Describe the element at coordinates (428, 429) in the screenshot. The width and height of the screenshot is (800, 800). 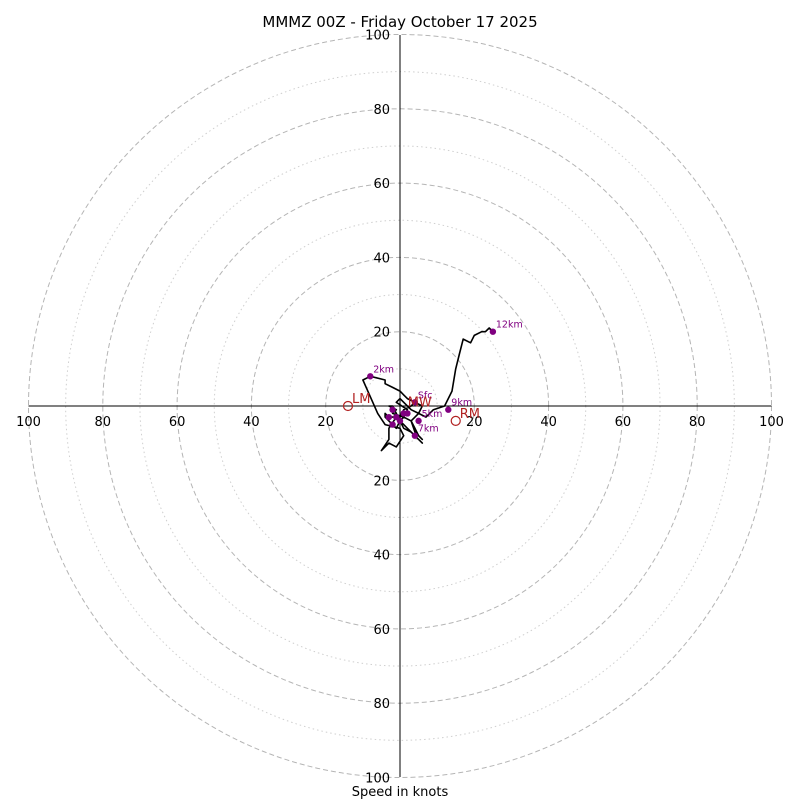
I see `height-point-label: 7km` at that location.